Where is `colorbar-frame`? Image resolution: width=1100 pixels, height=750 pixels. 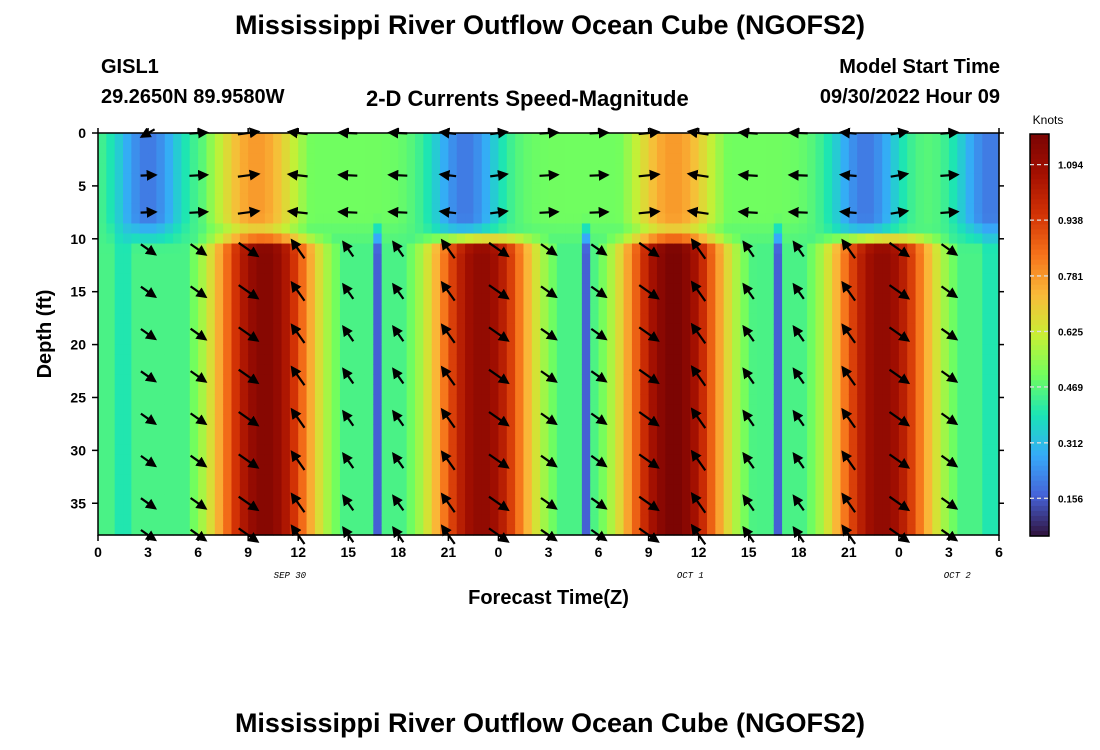 colorbar-frame is located at coordinates (1039, 335).